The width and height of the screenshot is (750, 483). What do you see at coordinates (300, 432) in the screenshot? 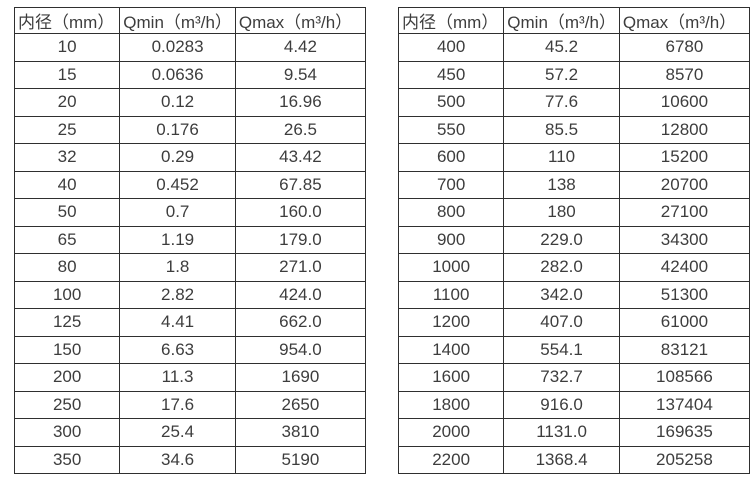
I see `table-cell: 3810` at bounding box center [300, 432].